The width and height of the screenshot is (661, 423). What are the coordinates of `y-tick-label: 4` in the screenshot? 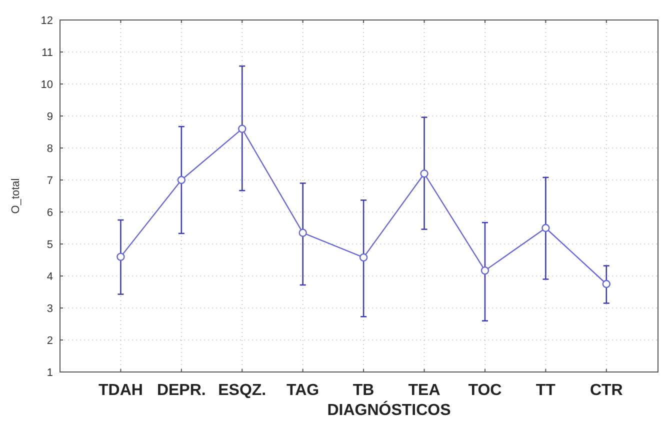 It's located at (49, 276).